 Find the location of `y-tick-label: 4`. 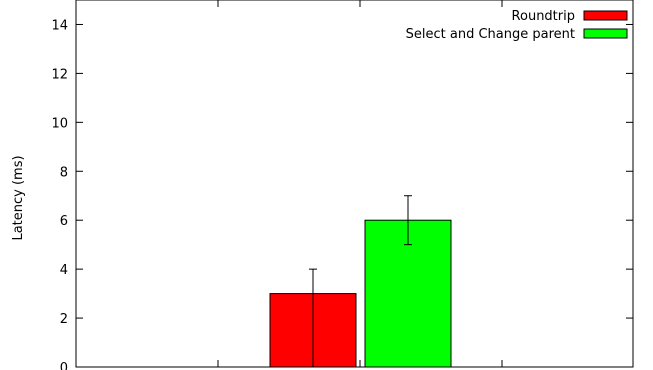

y-tick-label: 4 is located at coordinates (64, 270).